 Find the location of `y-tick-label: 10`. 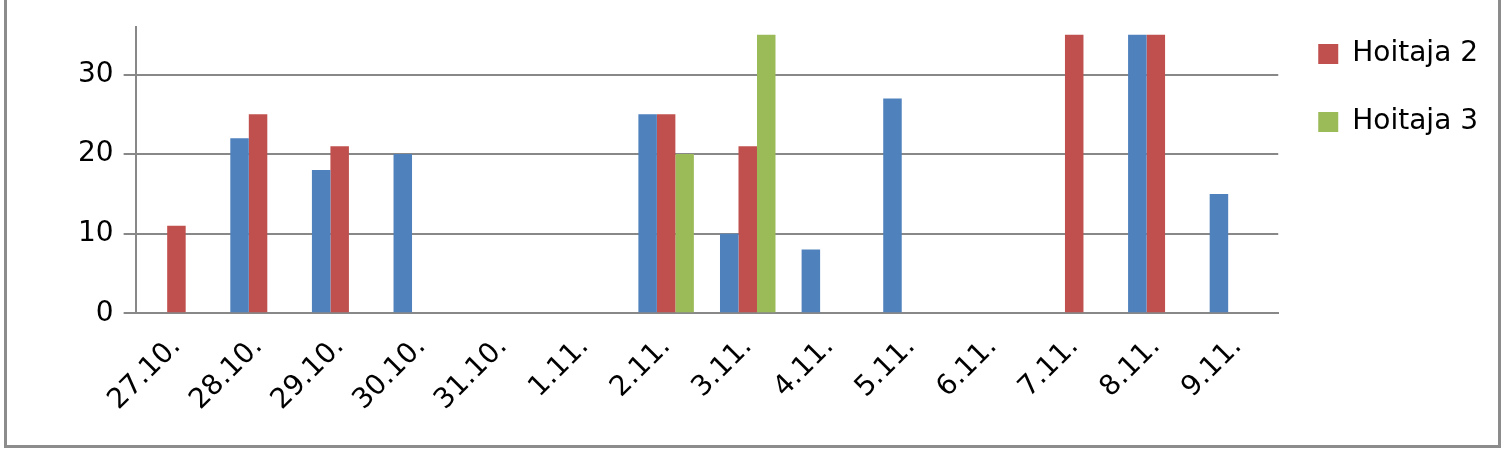

y-tick-label: 10 is located at coordinates (95, 231).